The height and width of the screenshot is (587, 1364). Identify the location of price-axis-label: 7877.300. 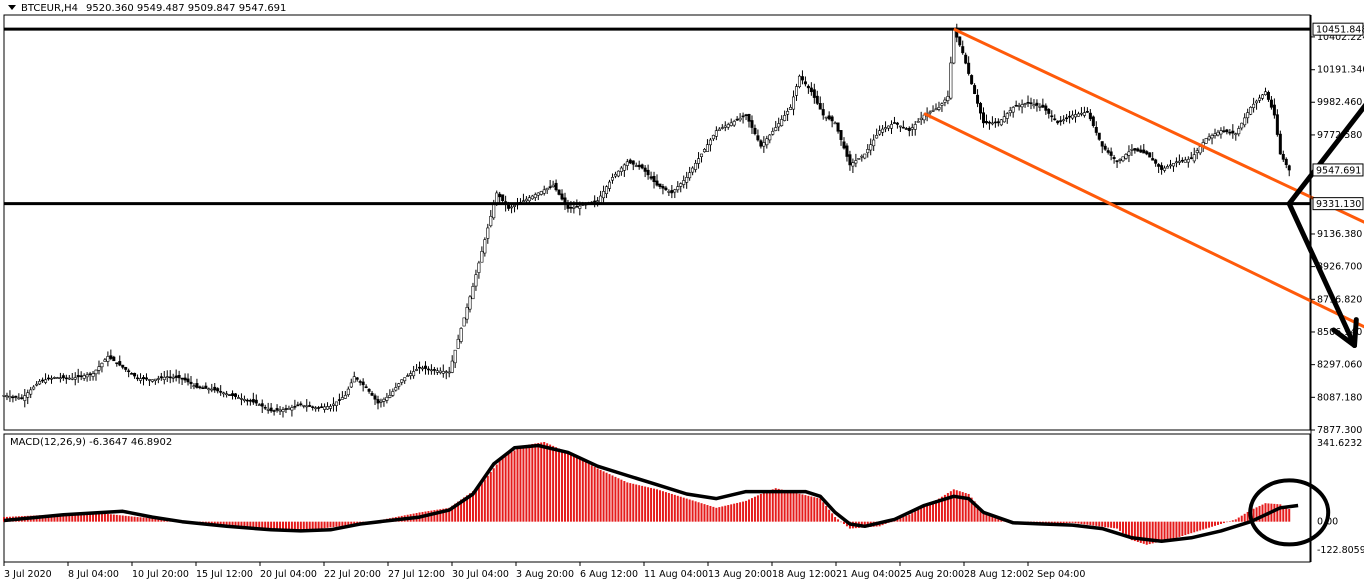
(1339, 430).